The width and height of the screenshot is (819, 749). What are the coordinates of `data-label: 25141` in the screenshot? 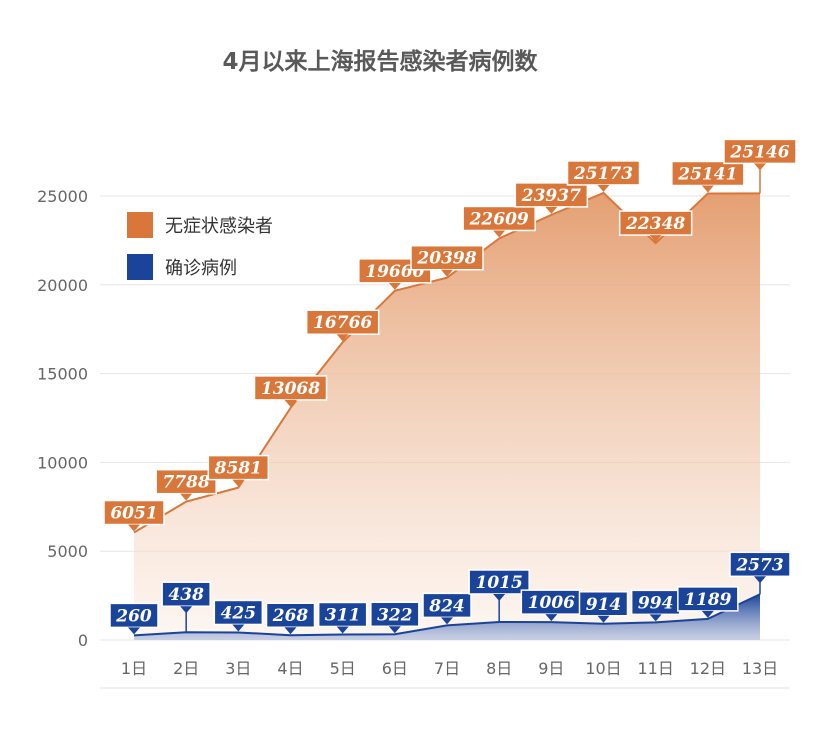 It's located at (707, 174).